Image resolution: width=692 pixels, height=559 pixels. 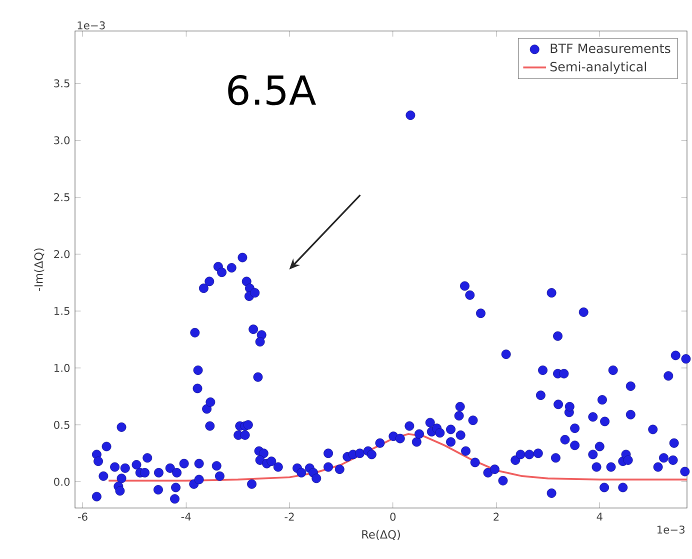 I want to click on y-axis-title: -Im(ΔQ), so click(x=39, y=269).